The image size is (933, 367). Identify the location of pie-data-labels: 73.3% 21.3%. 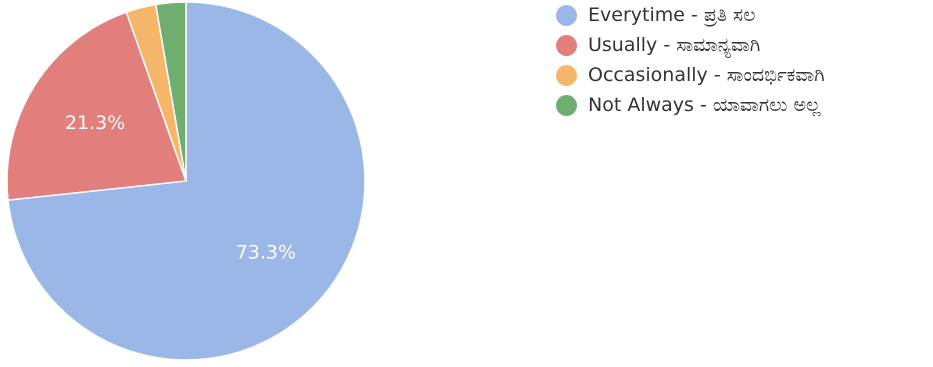
(180, 187).